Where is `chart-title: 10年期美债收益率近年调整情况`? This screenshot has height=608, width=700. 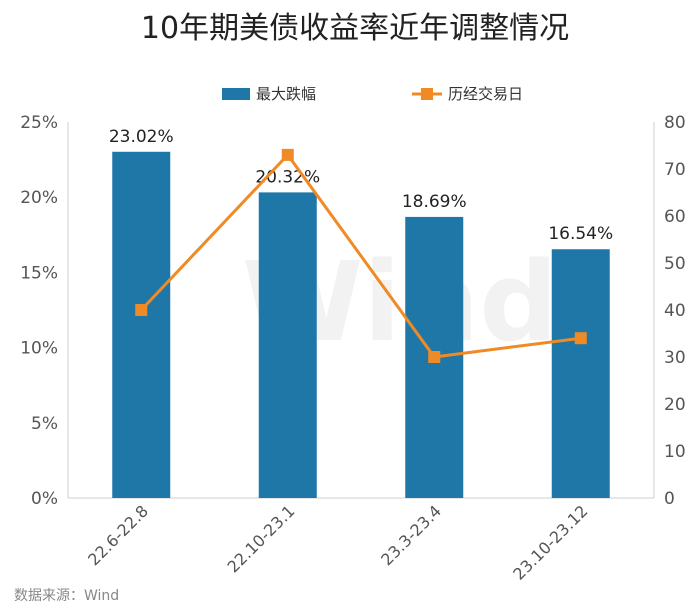 chart-title: 10年期美债收益率近年调整情况 is located at coordinates (355, 28).